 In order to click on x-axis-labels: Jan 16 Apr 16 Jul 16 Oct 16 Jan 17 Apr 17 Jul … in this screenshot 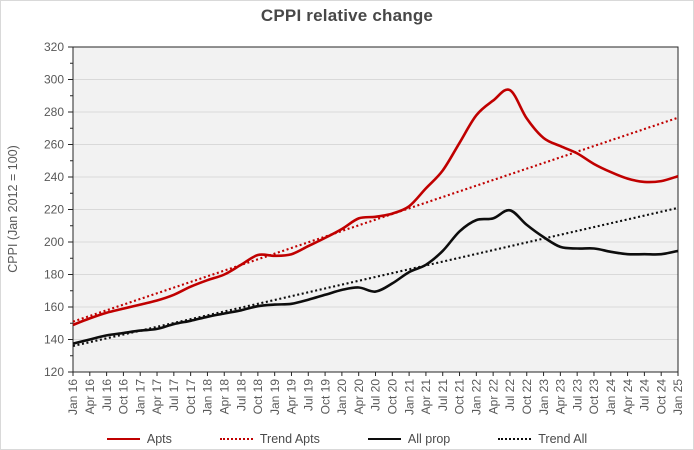, I will do `click(375, 397)`.